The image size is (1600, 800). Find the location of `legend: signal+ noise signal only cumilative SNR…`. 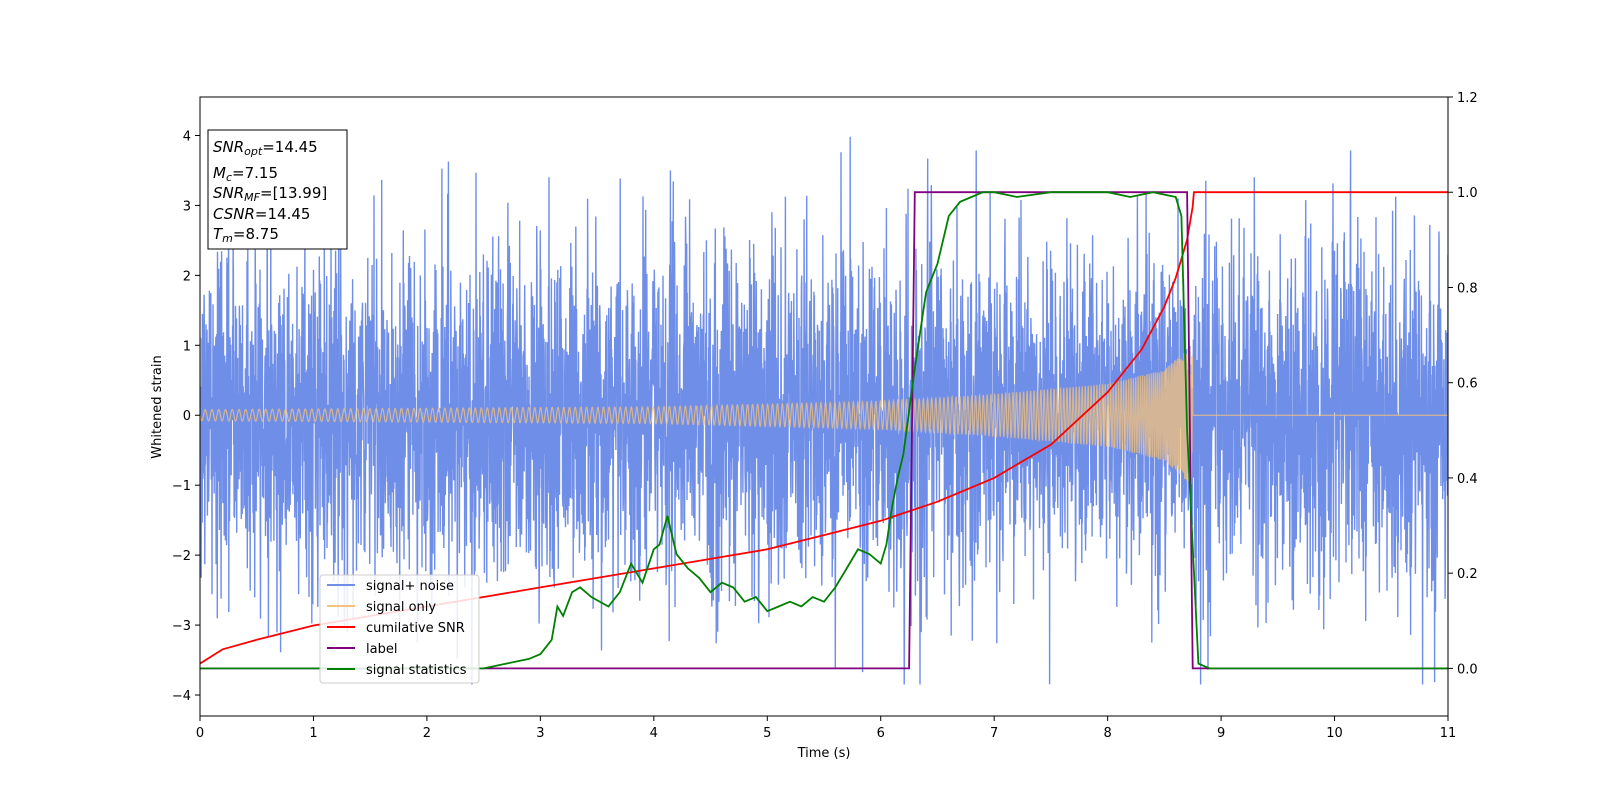

legend: signal+ noise signal only cumilative SNR… is located at coordinates (399, 629).